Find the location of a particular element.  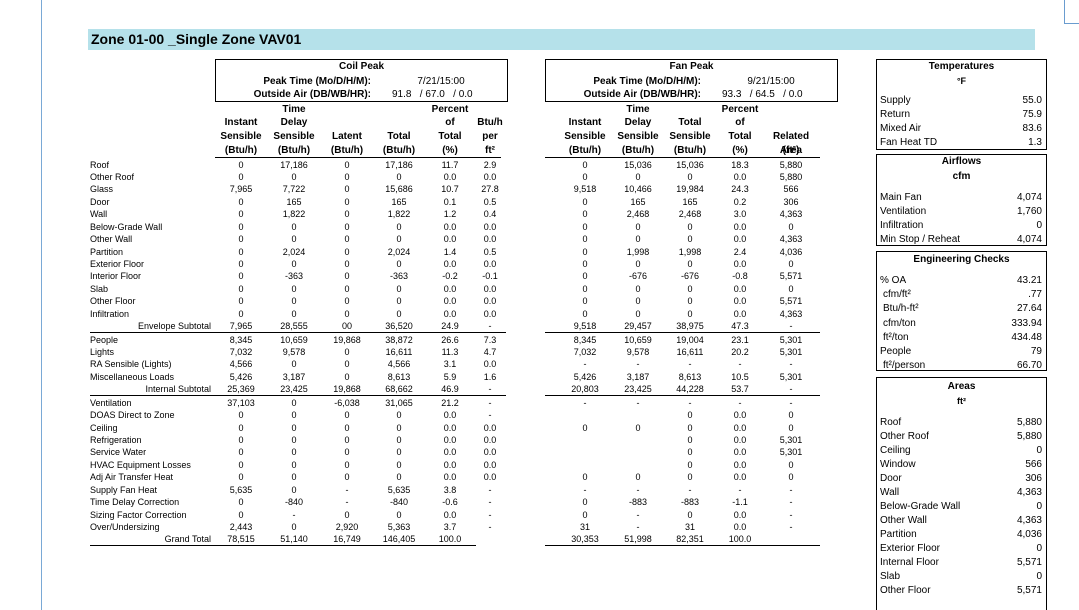

table-cell: -676 is located at coordinates (637, 276).